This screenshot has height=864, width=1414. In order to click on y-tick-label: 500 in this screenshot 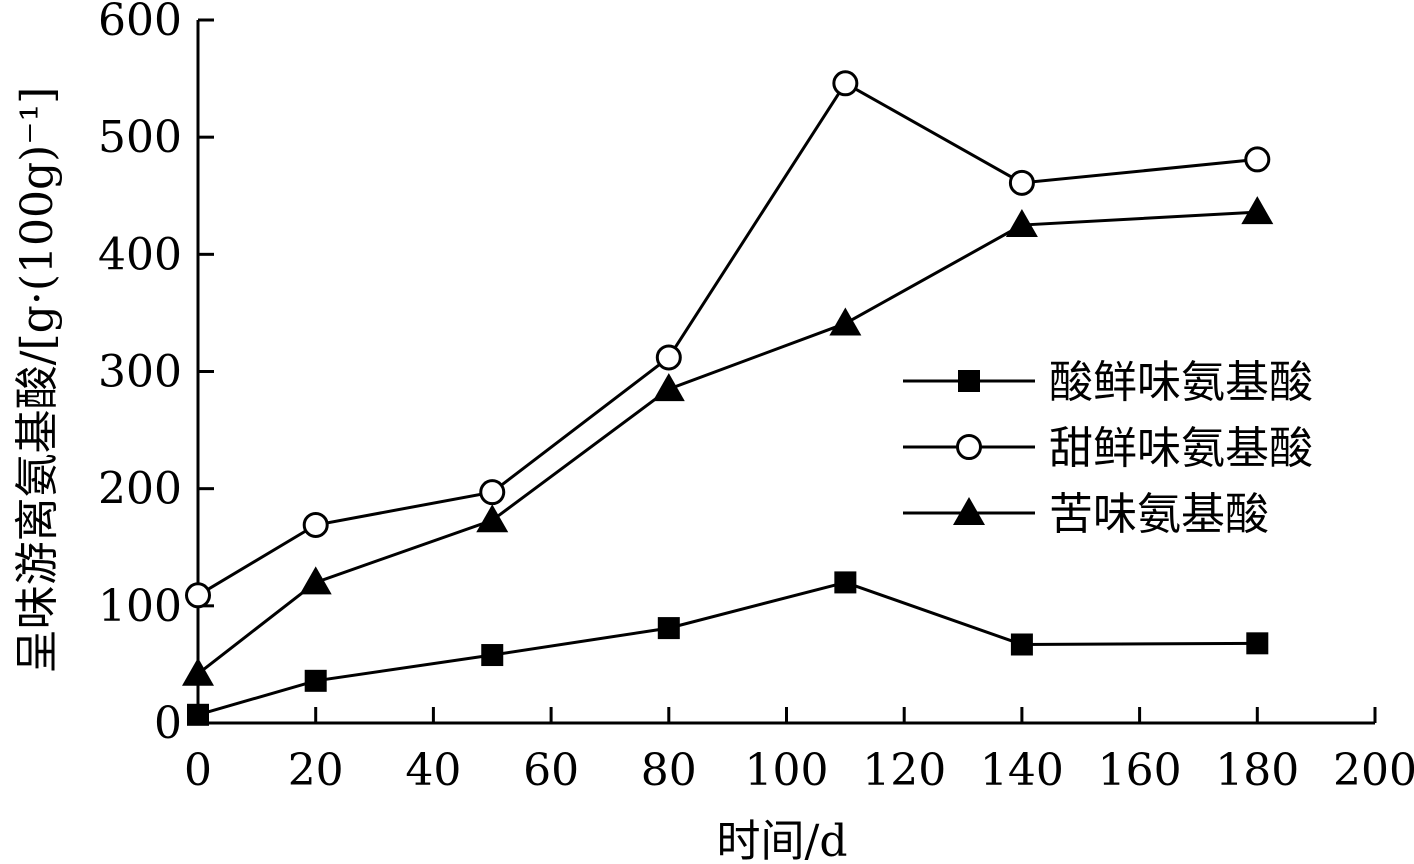, I will do `click(140, 137)`.